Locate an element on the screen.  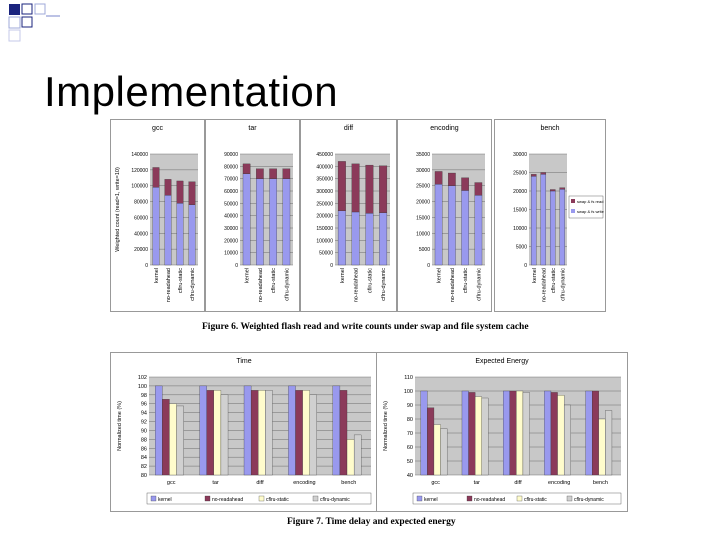
y-tick-label: 80 is located at coordinates (144, 476).